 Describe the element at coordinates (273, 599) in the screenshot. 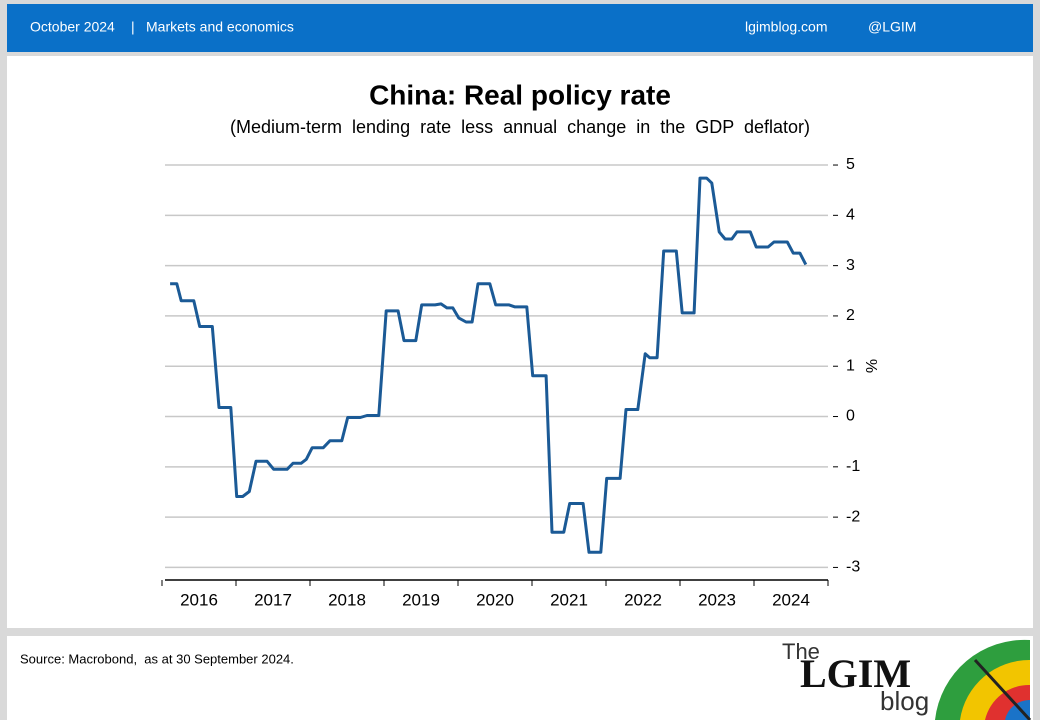

I see `x-tick-label: 2017` at that location.